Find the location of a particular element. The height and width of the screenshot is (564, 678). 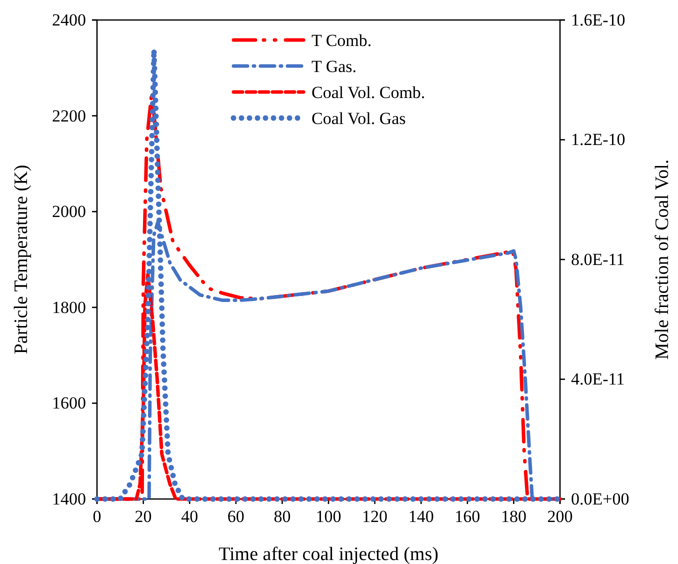

x-tick-label: 80 is located at coordinates (282, 516).